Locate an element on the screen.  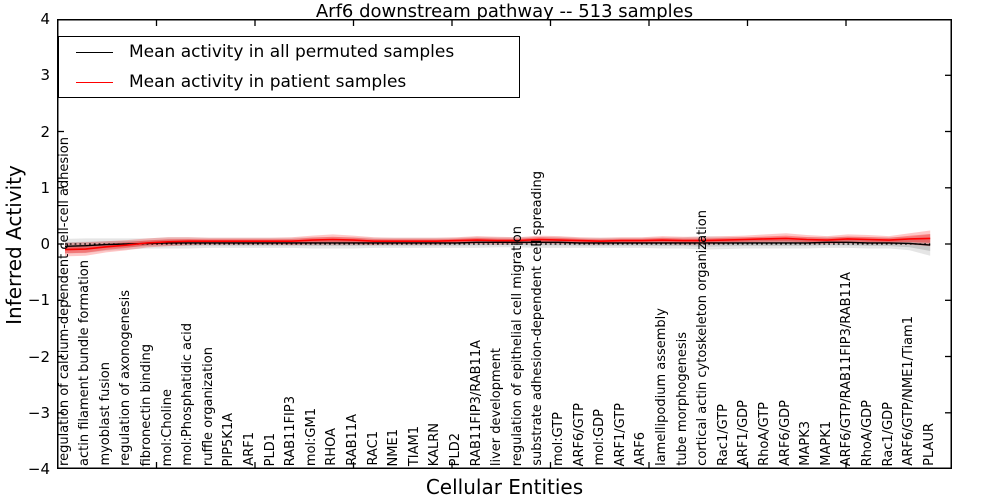
patient-band-inner is located at coordinates (498, 244).